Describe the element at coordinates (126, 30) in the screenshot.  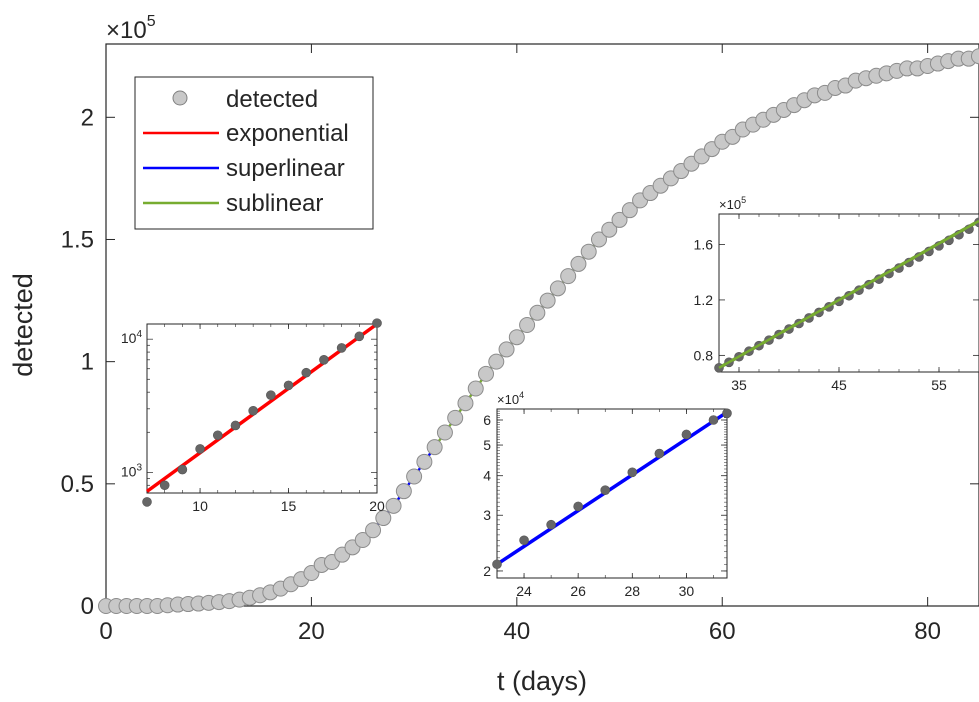
I see `y-multiplier-base: ×10` at that location.